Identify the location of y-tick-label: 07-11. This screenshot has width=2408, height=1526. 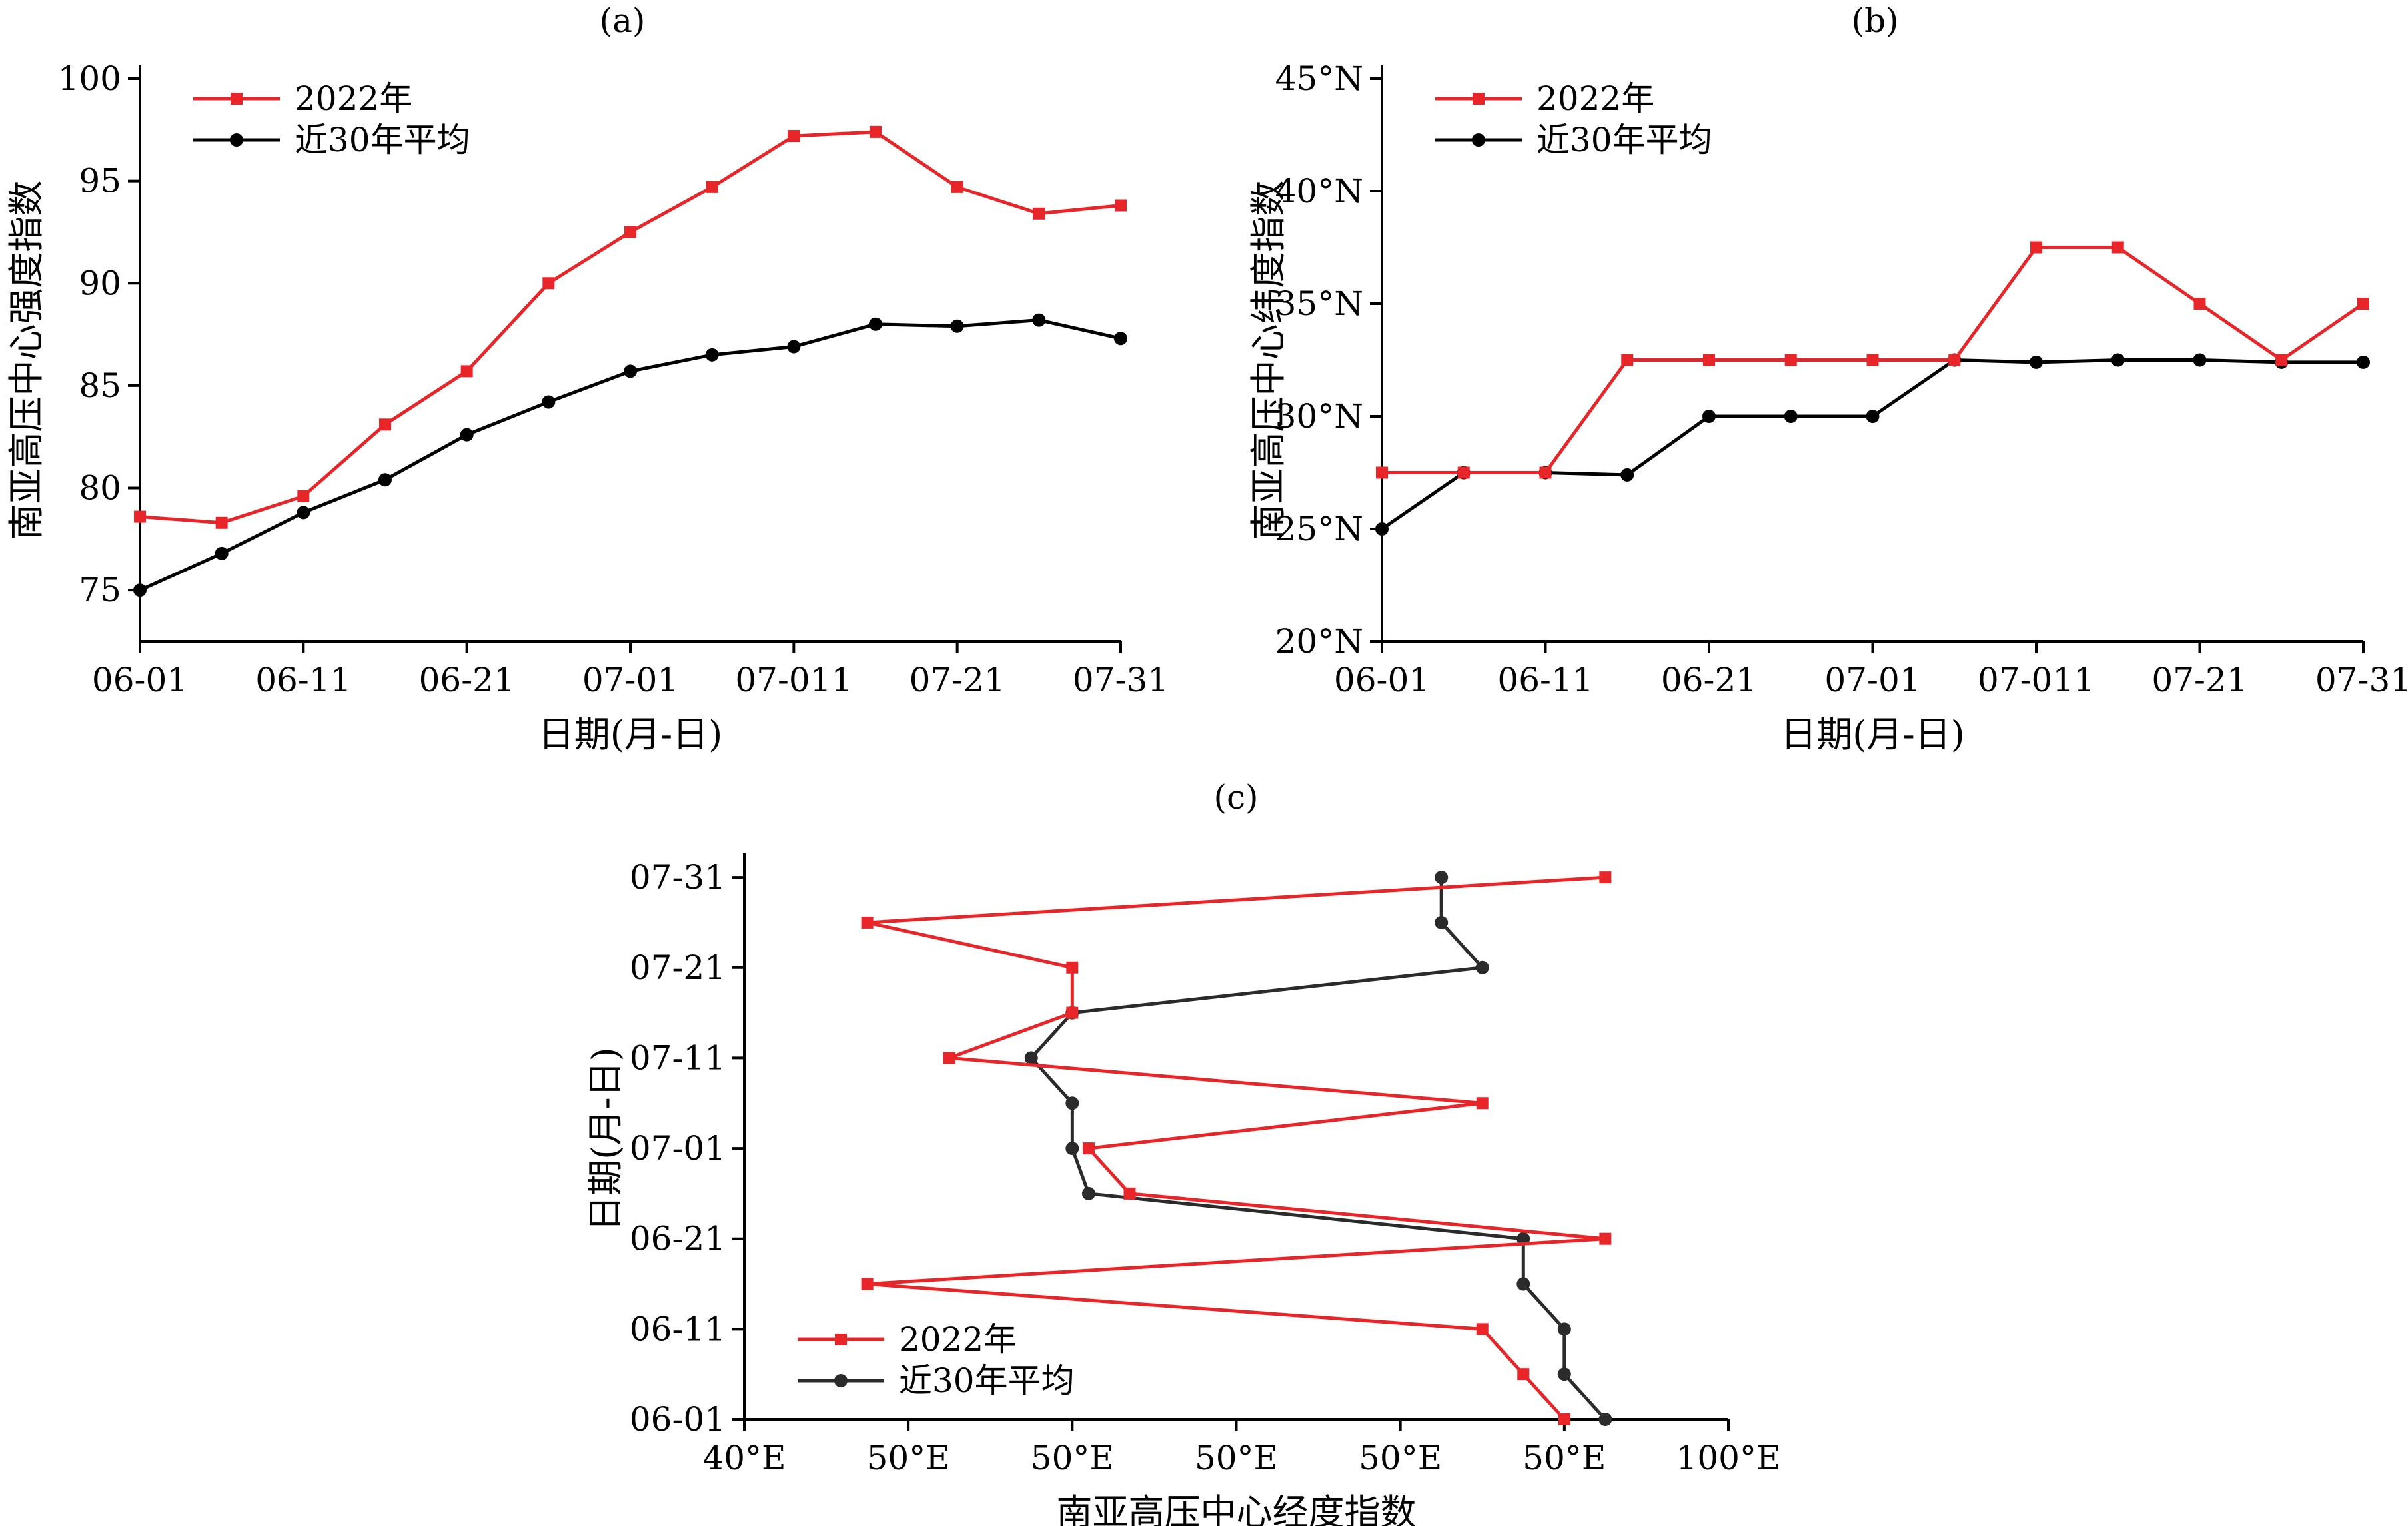
(678, 1057).